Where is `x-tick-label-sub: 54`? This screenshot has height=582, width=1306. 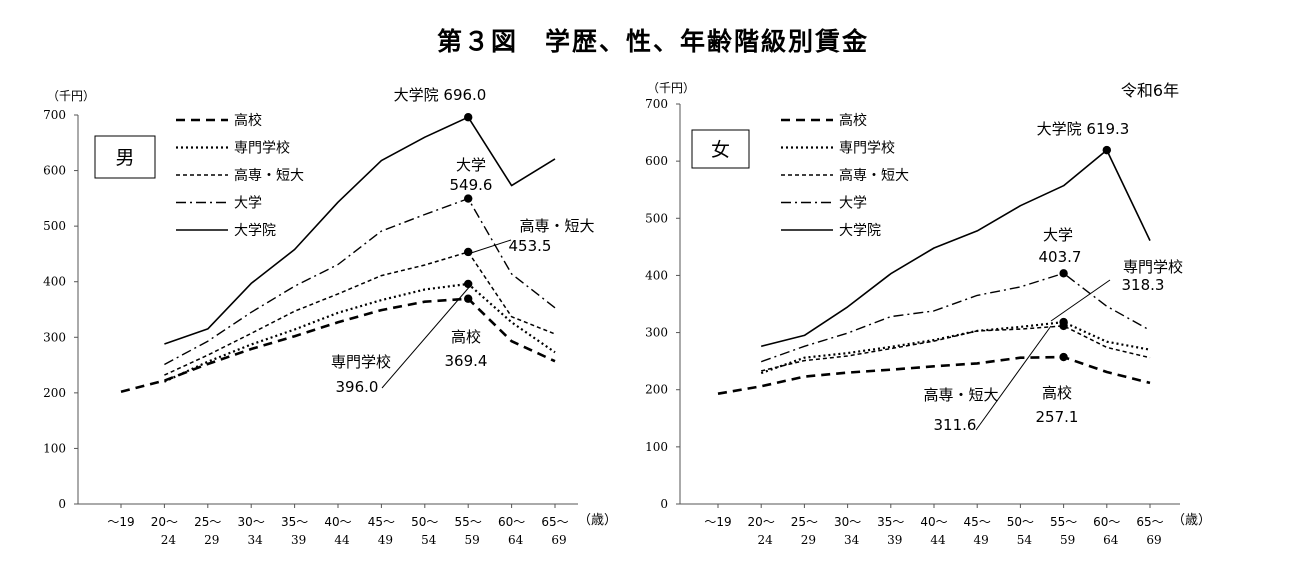
x-tick-label-sub: 54 is located at coordinates (1025, 540).